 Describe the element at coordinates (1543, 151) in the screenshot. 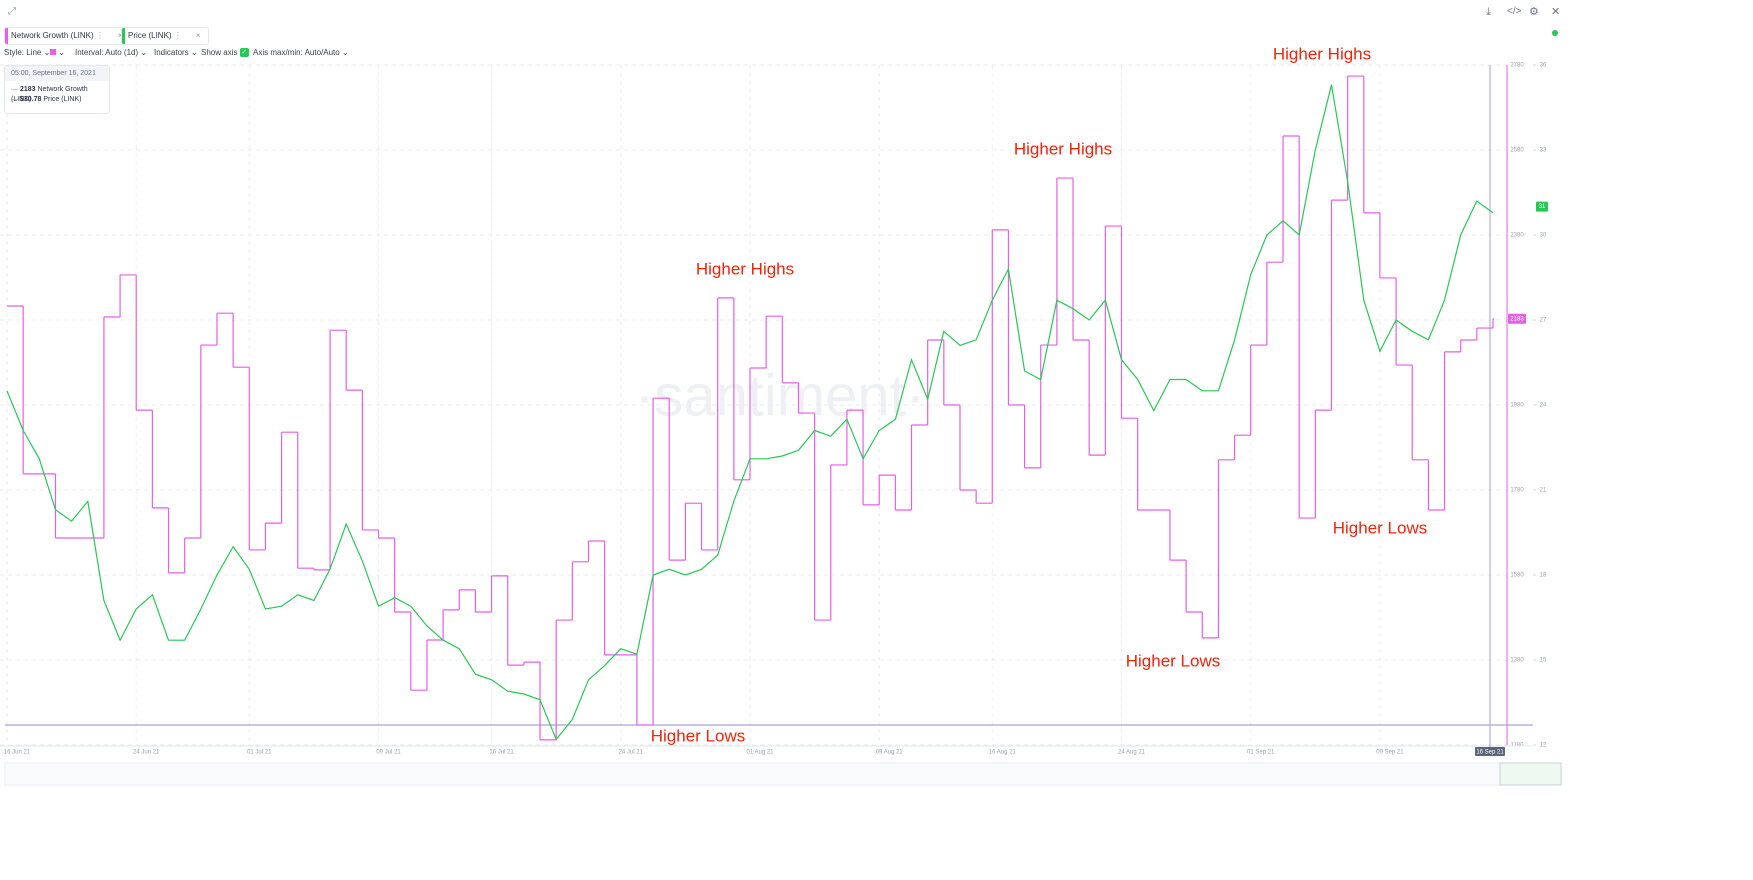

I see `y2-tick-label: 33` at that location.